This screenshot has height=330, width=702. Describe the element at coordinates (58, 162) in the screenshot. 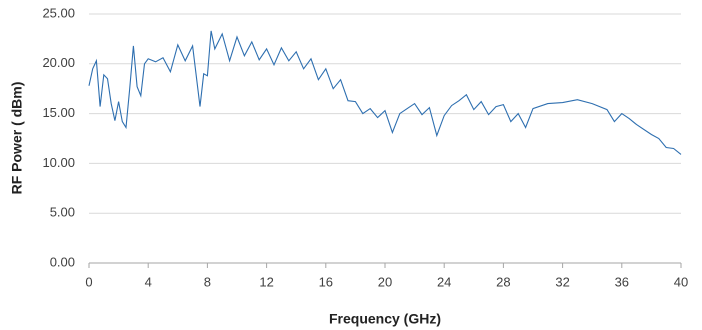

I see `y-tick-label: 10.00` at that location.